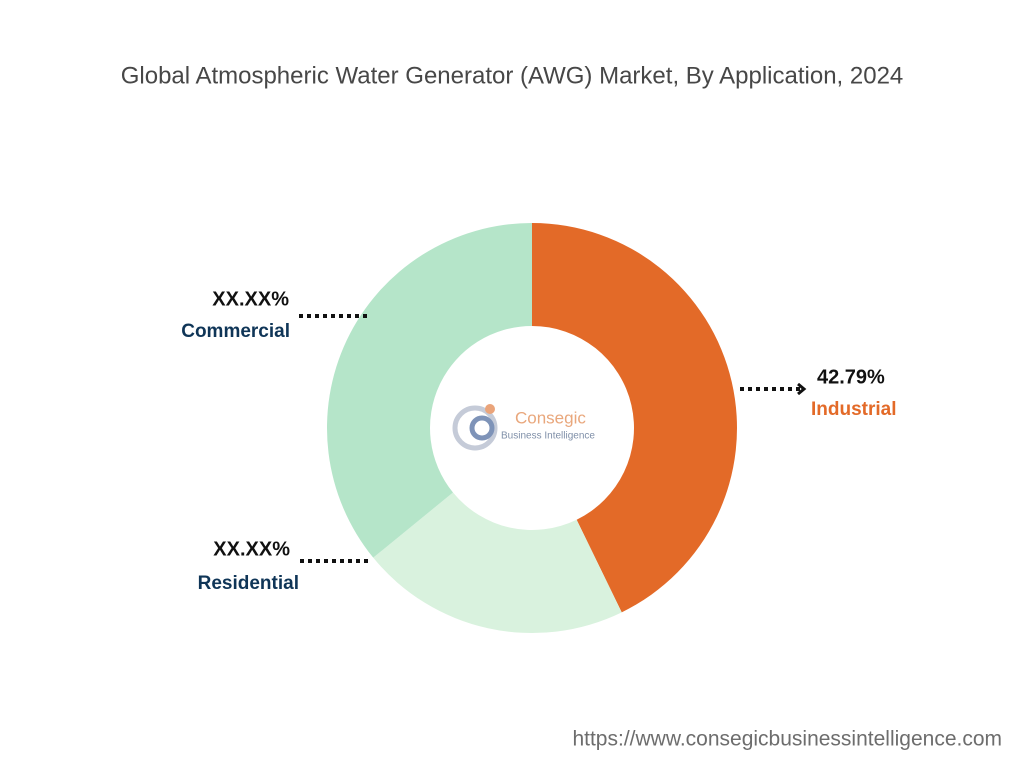  I want to click on category-label: Commercial, so click(235, 331).